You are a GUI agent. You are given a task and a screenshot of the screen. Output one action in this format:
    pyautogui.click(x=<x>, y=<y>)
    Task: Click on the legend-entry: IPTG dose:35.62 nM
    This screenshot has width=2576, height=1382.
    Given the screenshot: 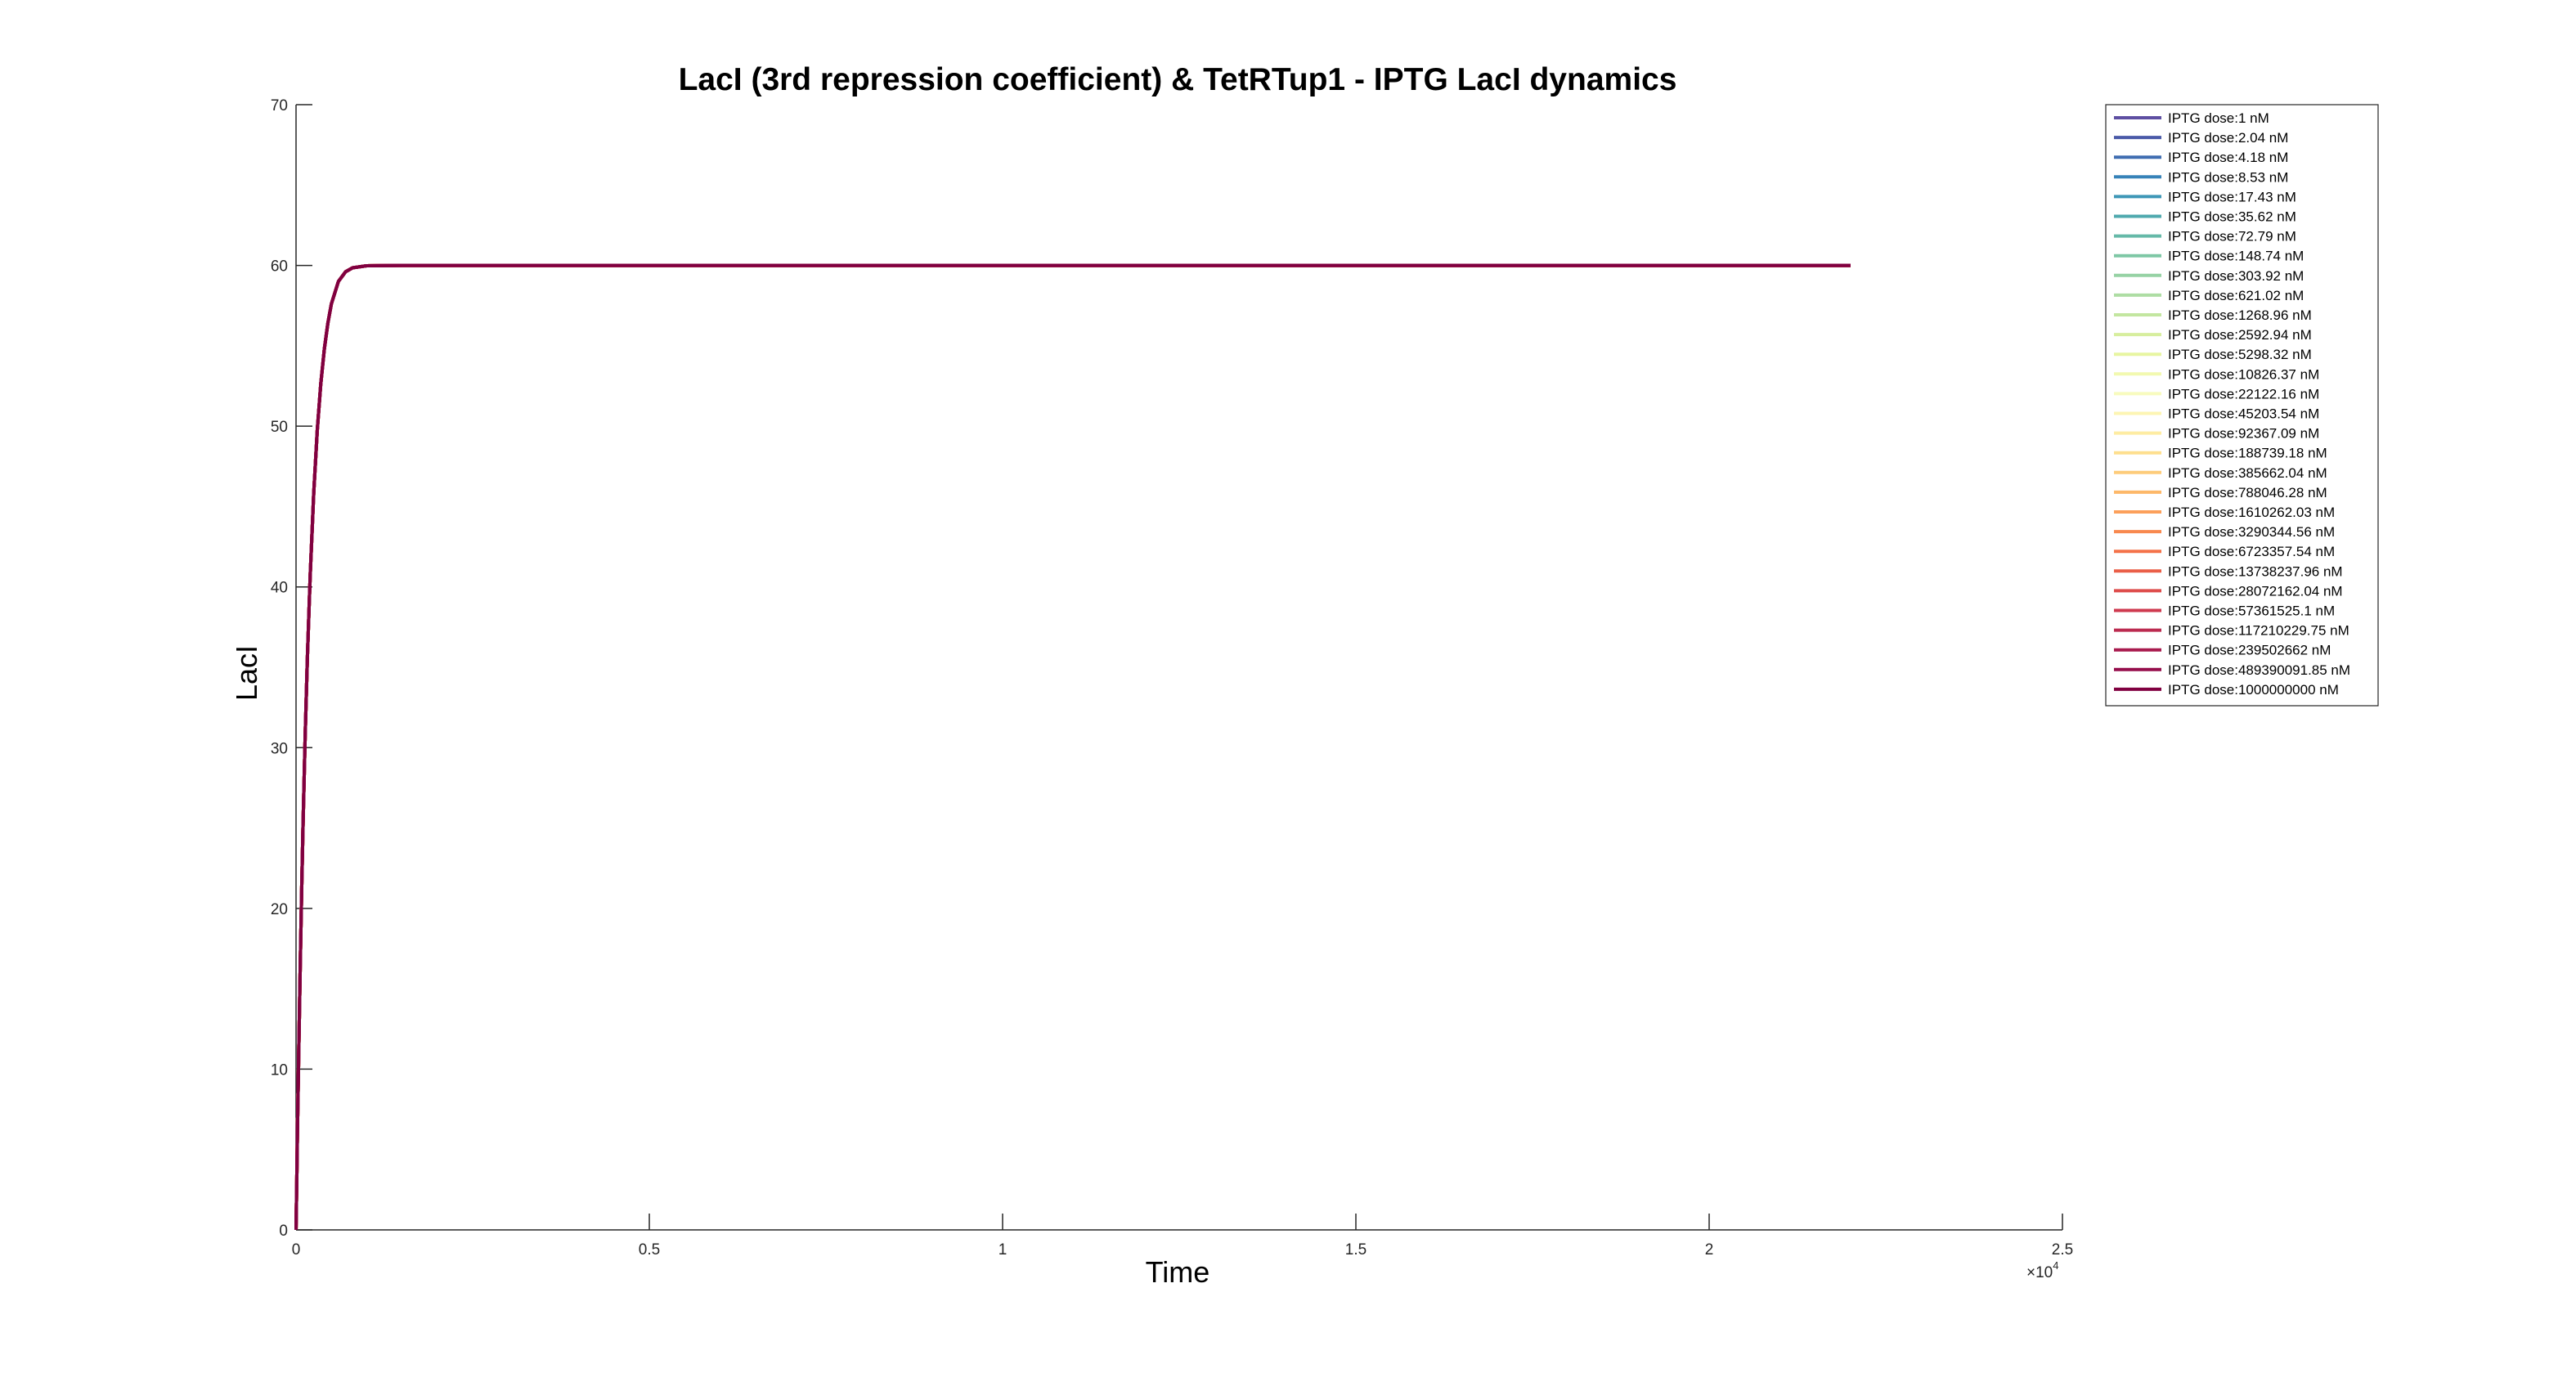 What is the action you would take?
    pyautogui.click(x=2232, y=217)
    